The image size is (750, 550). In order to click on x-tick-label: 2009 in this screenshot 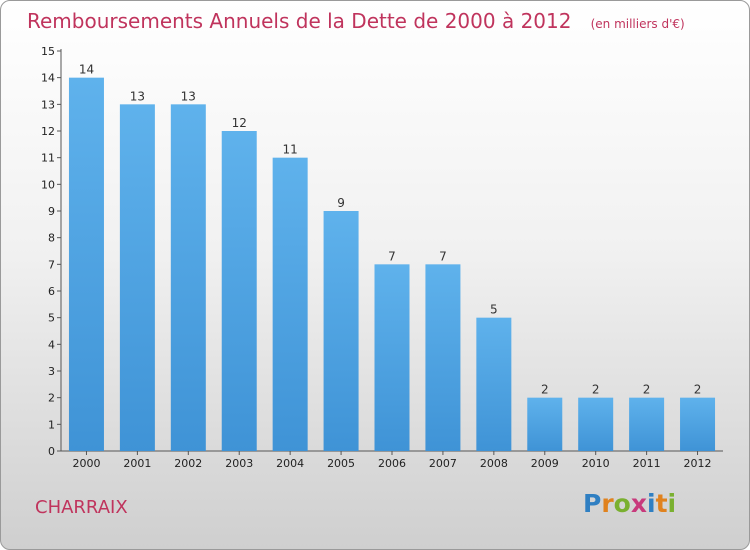, I will do `click(545, 463)`.